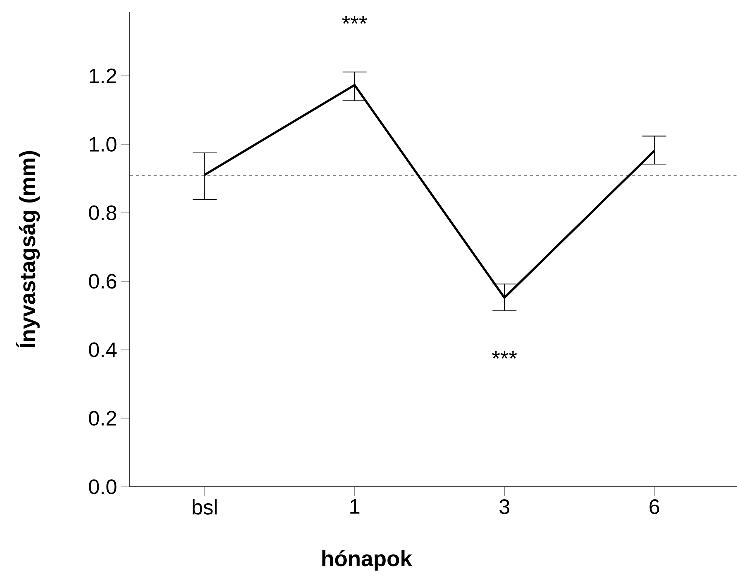  Describe the element at coordinates (204, 507) in the screenshot. I see `x-tick-label: bsl` at that location.